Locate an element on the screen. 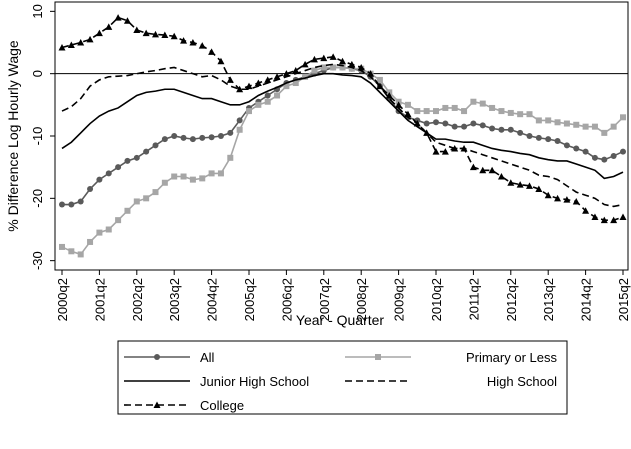 This screenshot has width=631, height=449. x-tick-label: 2010q2 is located at coordinates (436, 299).